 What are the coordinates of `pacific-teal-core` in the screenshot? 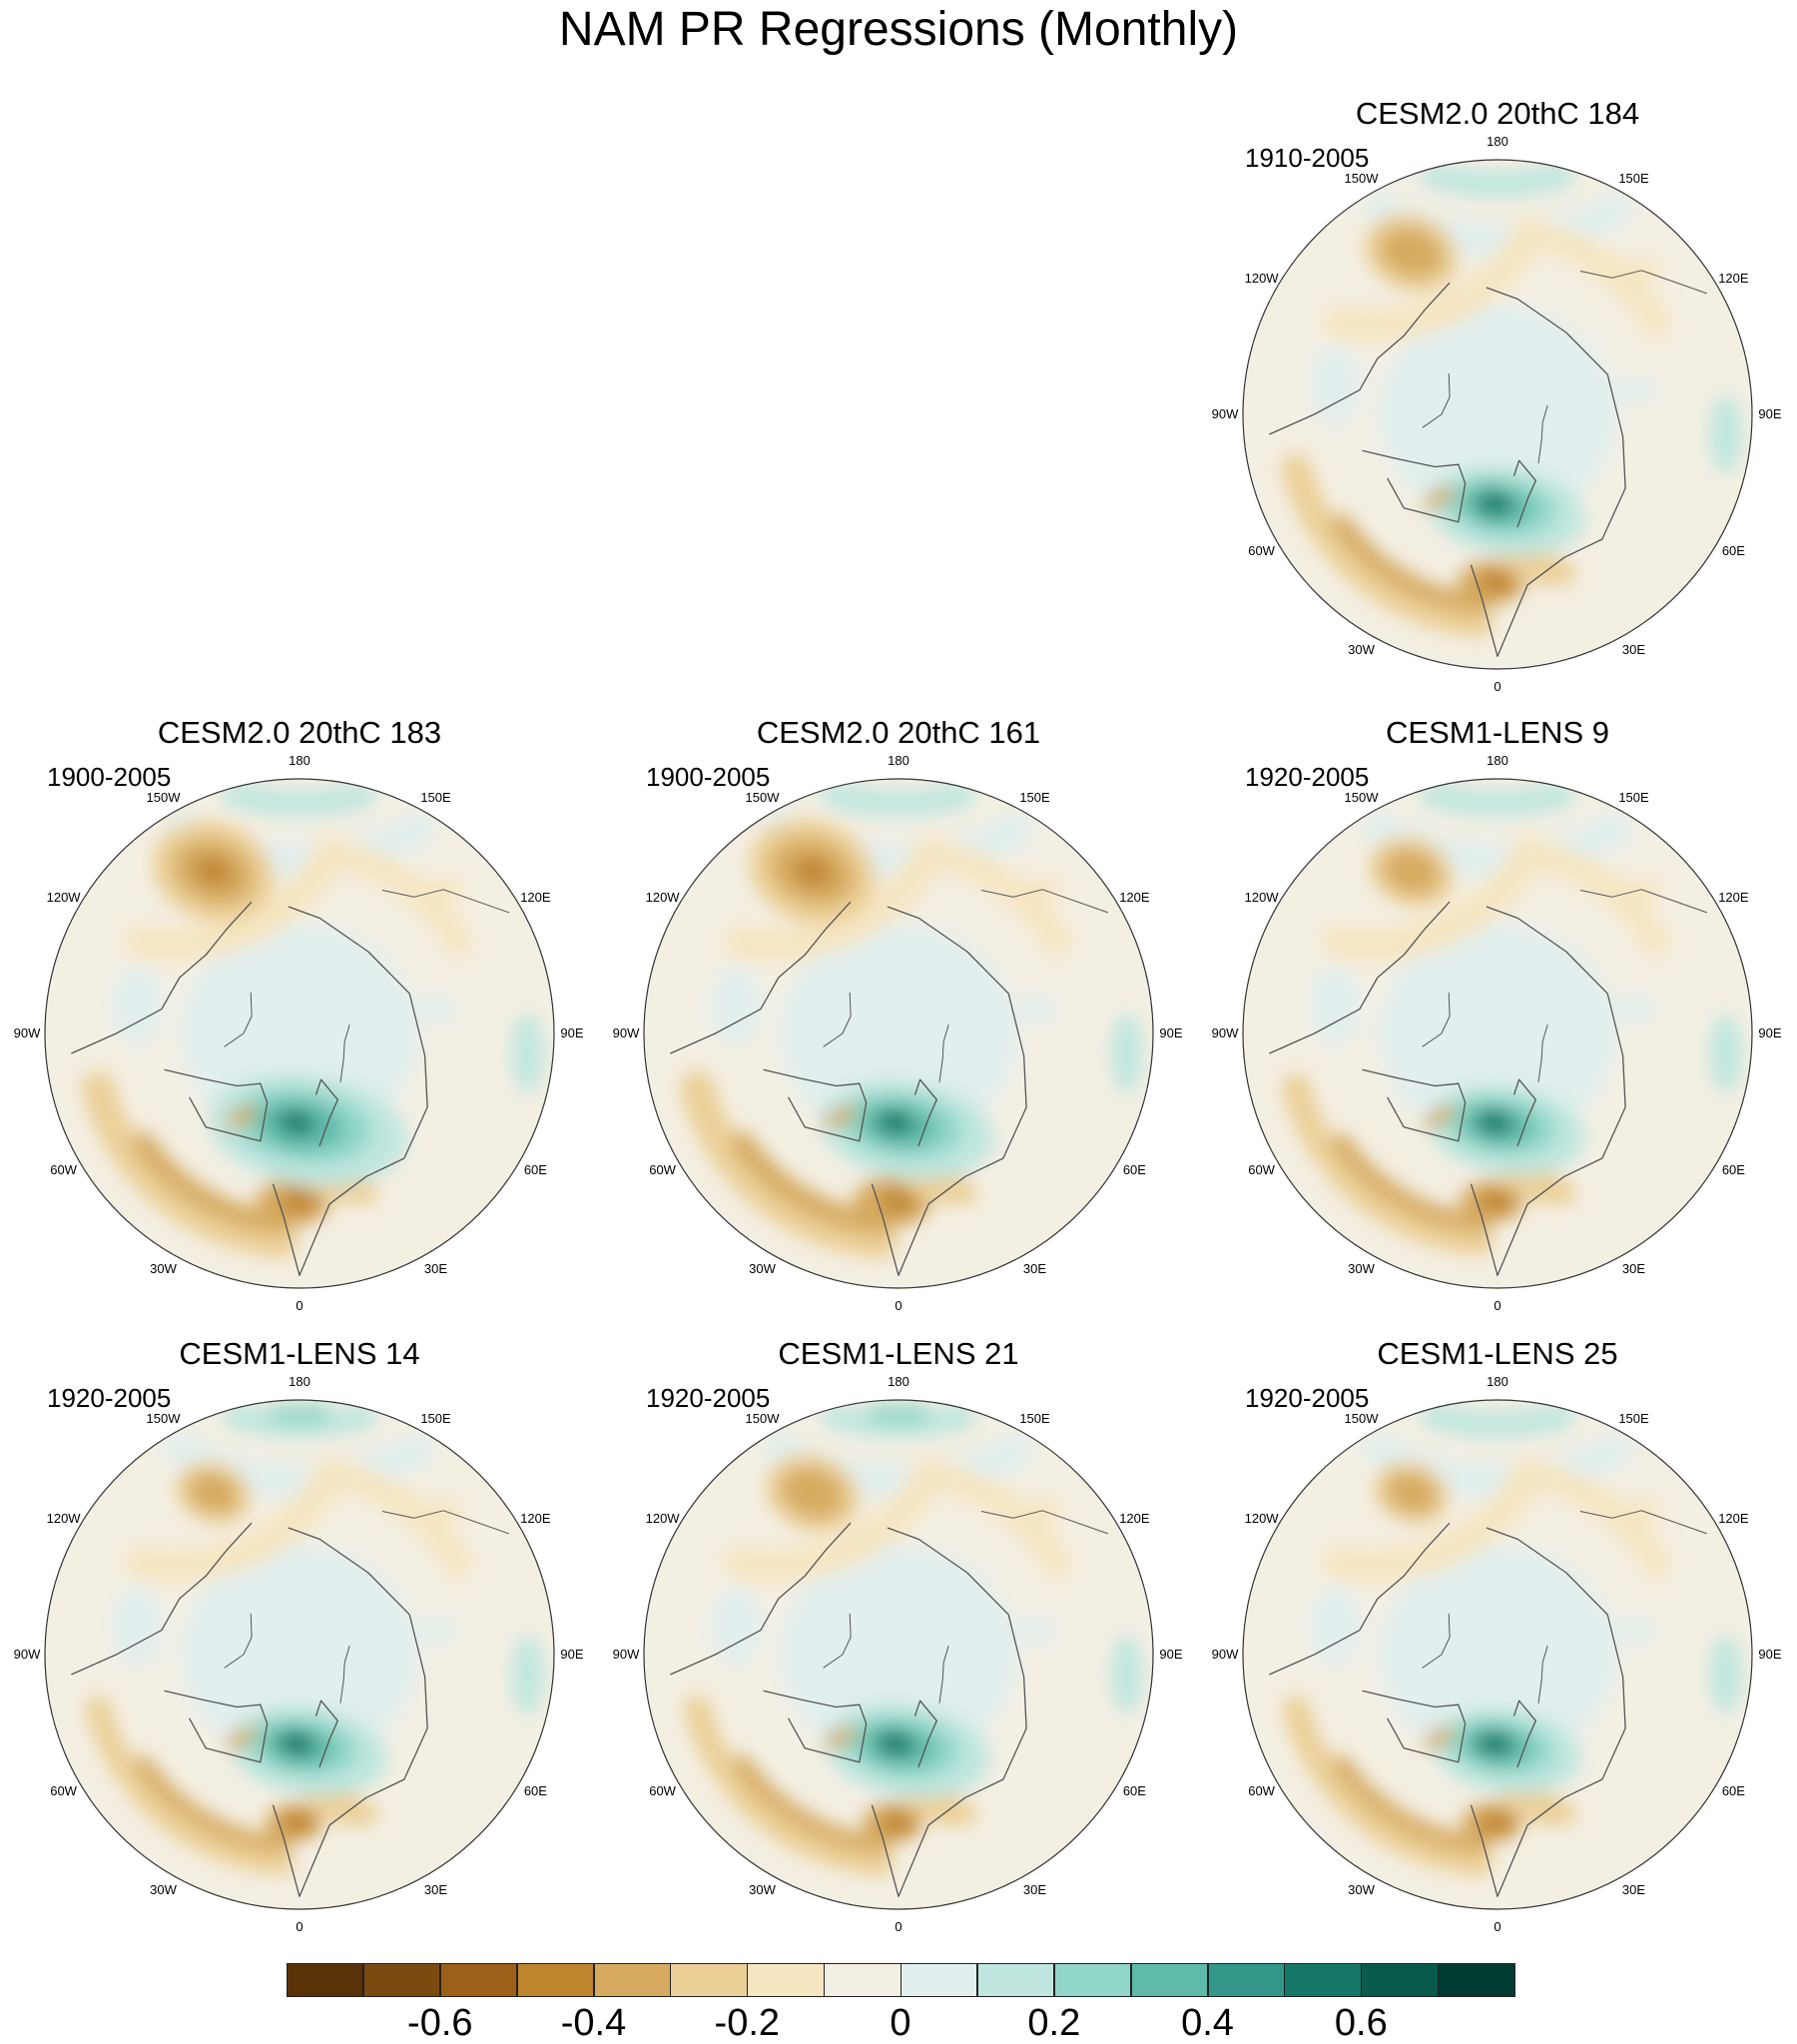 It's located at (299, 1414).